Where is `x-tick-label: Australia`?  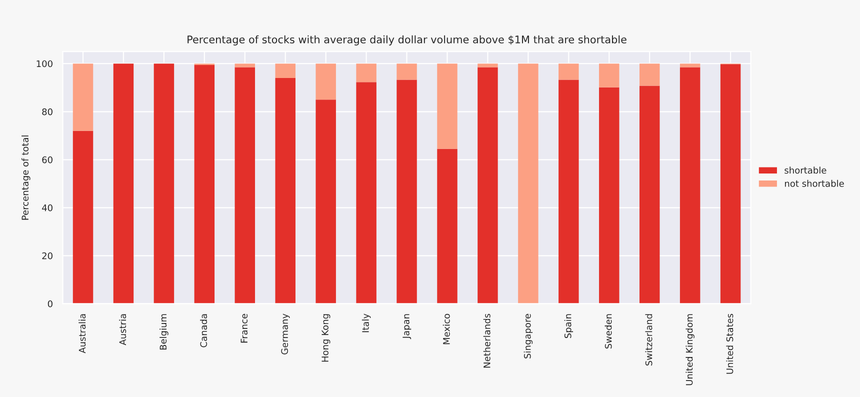
x-tick-label: Australia is located at coordinates (82, 334).